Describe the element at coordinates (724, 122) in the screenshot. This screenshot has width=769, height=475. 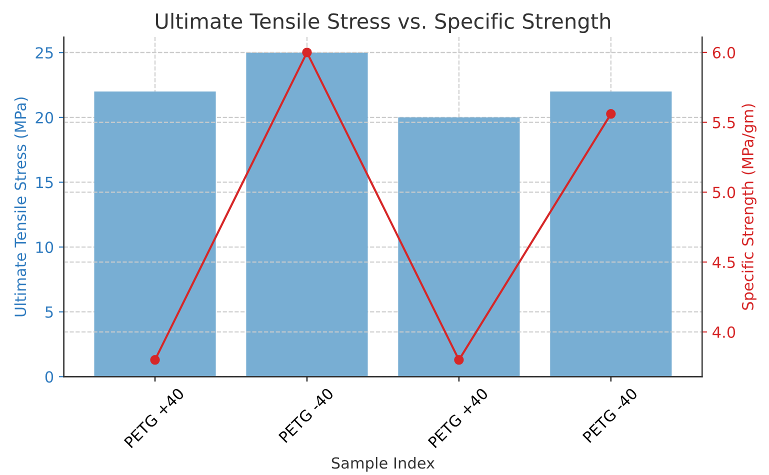
I see `y2-tick-label: 5.5` at that location.